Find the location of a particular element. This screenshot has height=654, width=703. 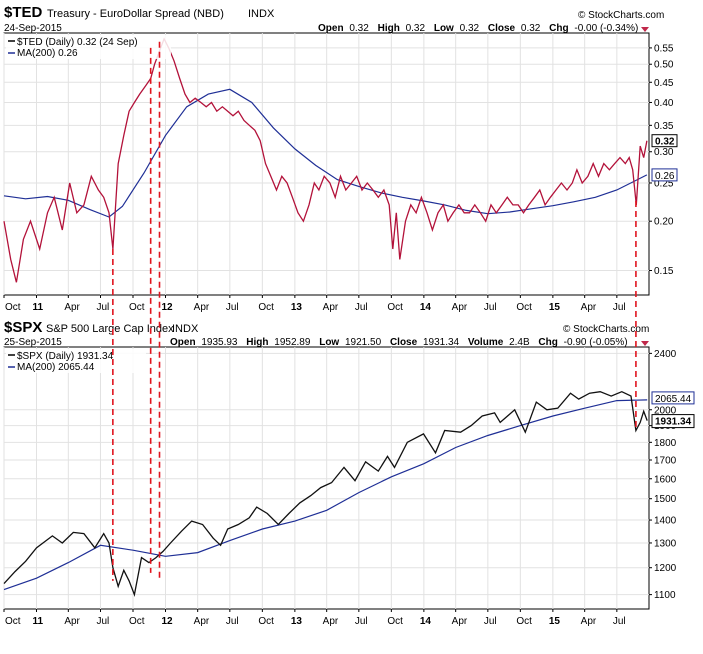

ted-last-value: 0.32 is located at coordinates (665, 142).